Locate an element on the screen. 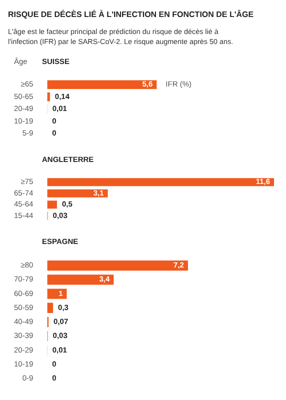 This screenshot has height=400, width=286. text: RISQUE DE DÉCÈS LIÉ À L'INFECTION EN FONCTION DE L'ÂGE is located at coordinates (131, 14).